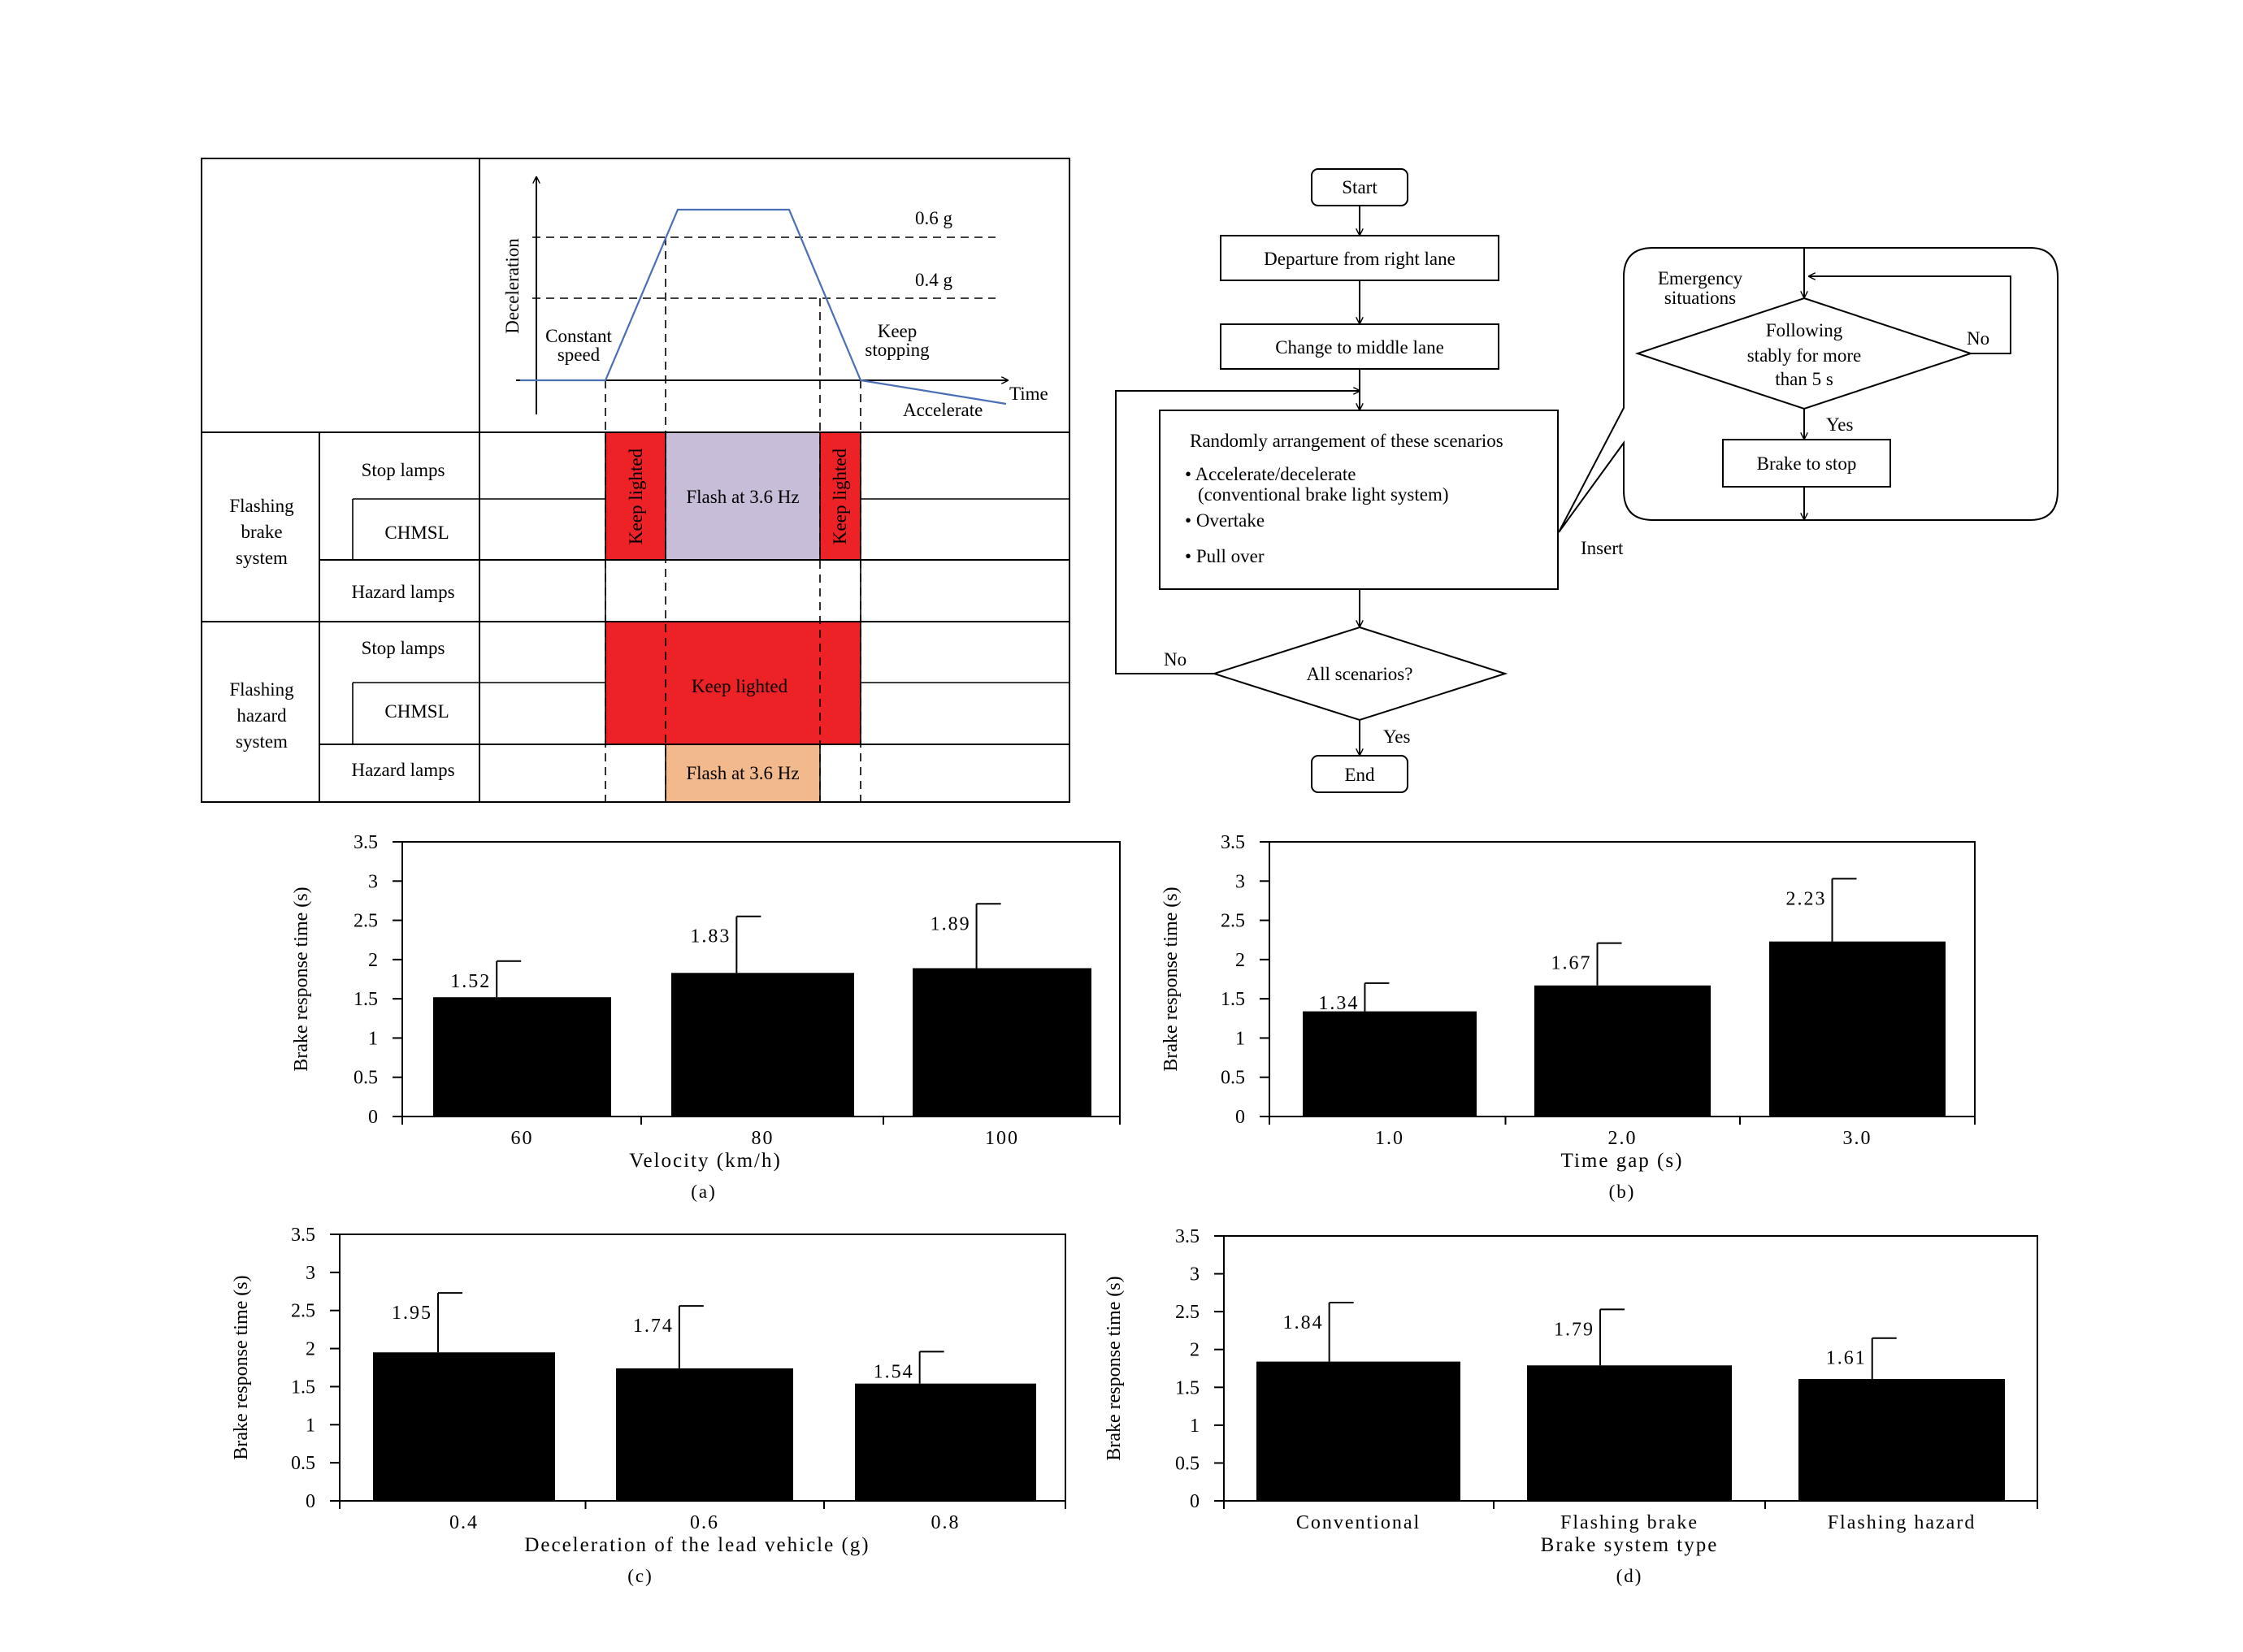 The image size is (2243, 1652). Describe the element at coordinates (261, 506) in the screenshot. I see `group1-label-1: Flashing` at that location.